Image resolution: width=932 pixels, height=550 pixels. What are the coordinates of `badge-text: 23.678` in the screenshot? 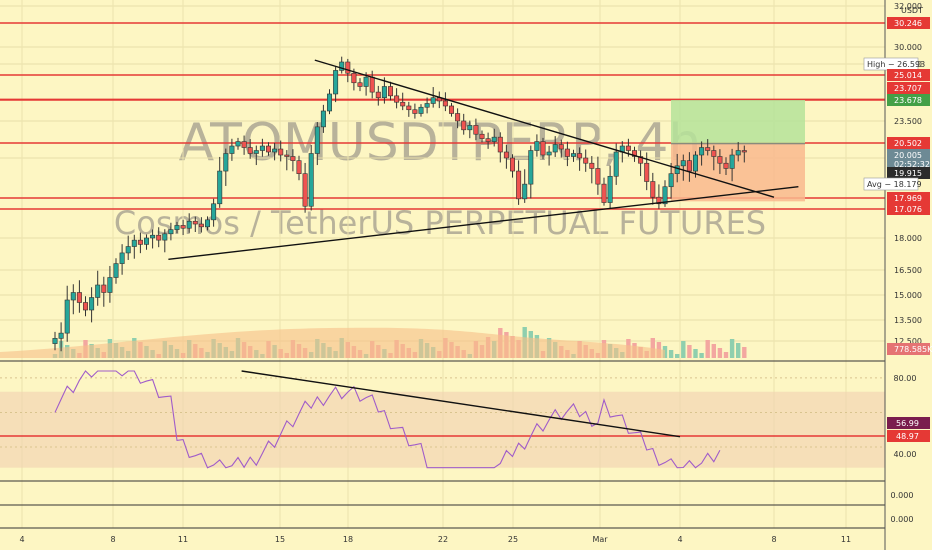 It's located at (908, 100).